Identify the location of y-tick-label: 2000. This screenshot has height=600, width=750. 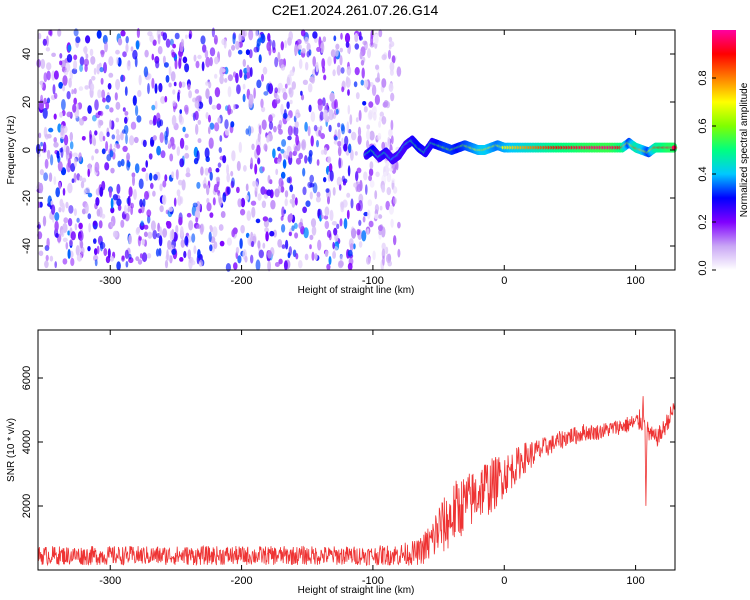
(27, 506).